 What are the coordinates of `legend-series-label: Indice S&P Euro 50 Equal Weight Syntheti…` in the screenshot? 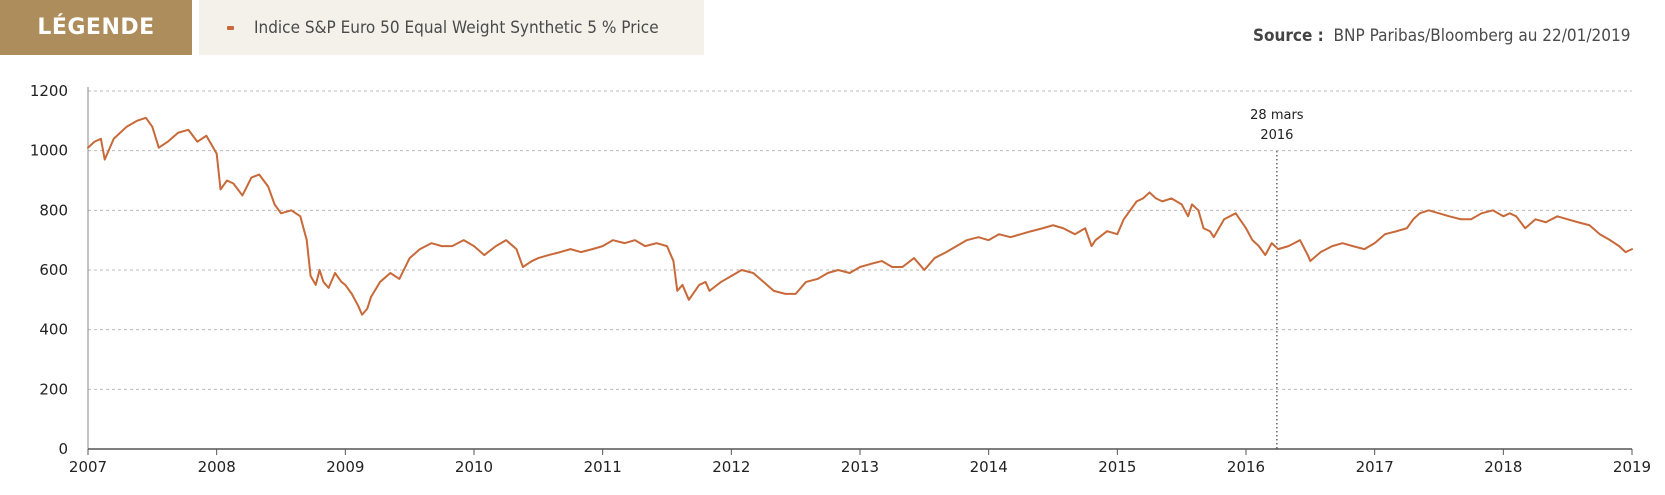 It's located at (457, 27).